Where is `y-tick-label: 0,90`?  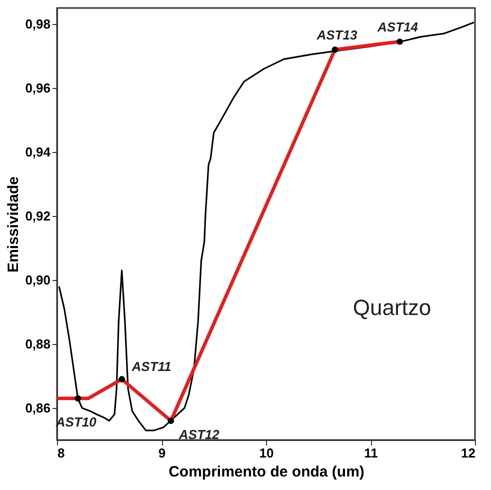 y-tick-label: 0,90 is located at coordinates (37, 280).